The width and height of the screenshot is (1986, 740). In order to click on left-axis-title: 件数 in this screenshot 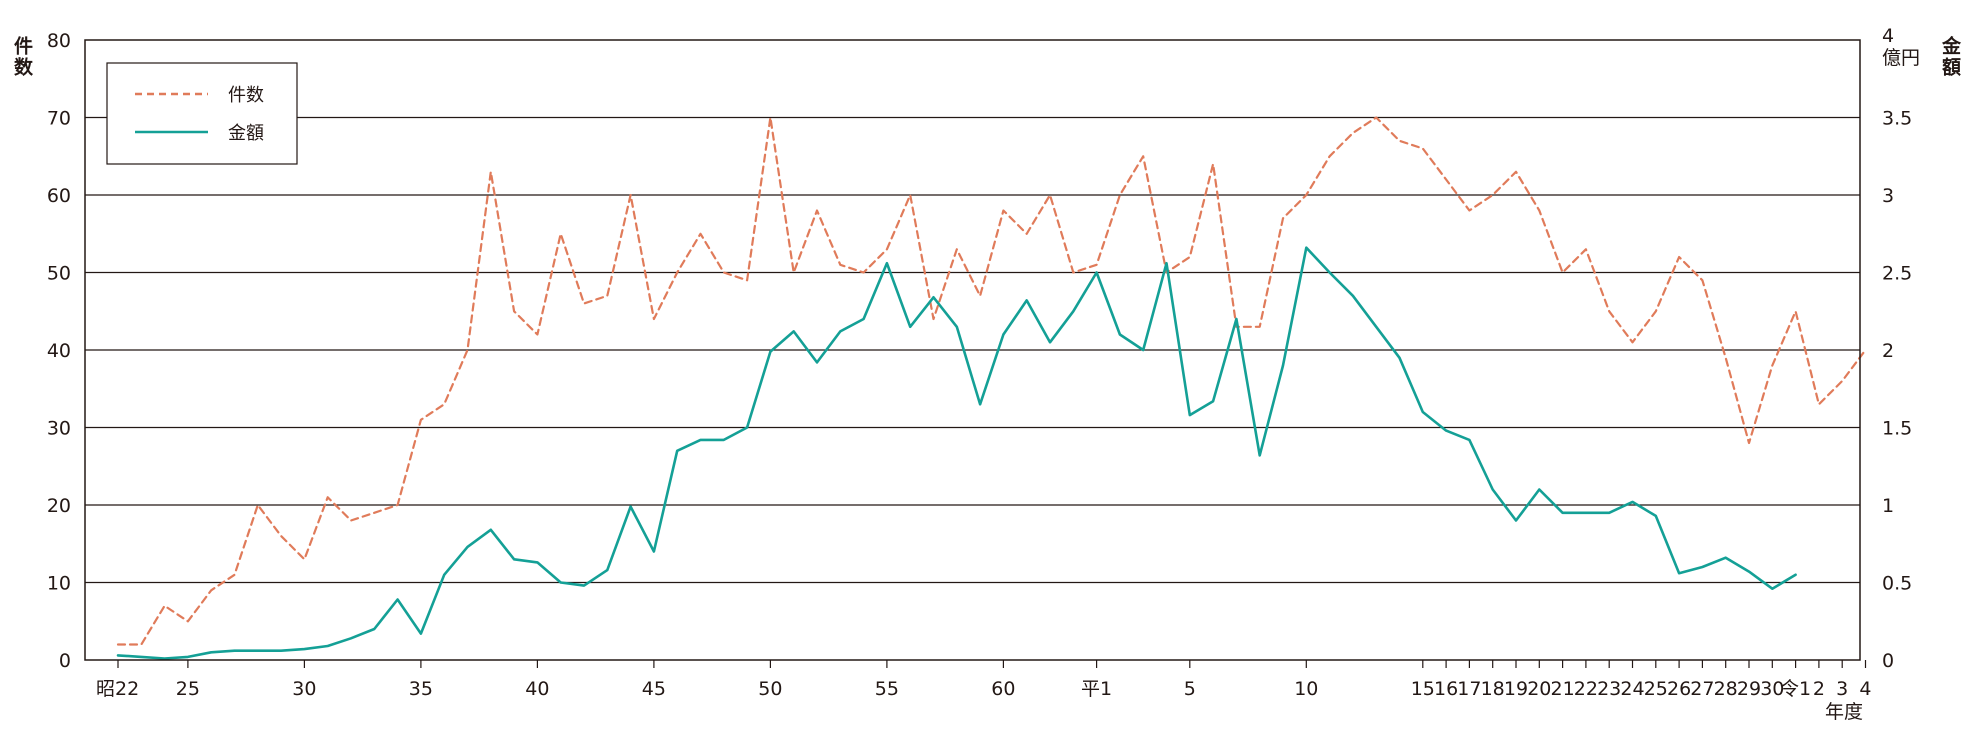, I will do `click(22, 56)`.